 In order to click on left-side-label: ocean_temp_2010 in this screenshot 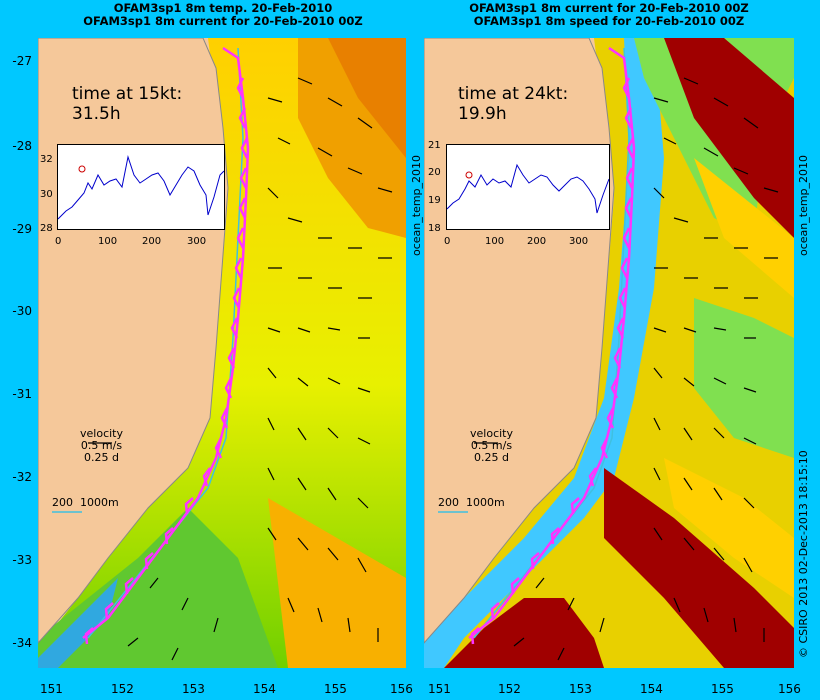, I will do `click(416, 205)`.